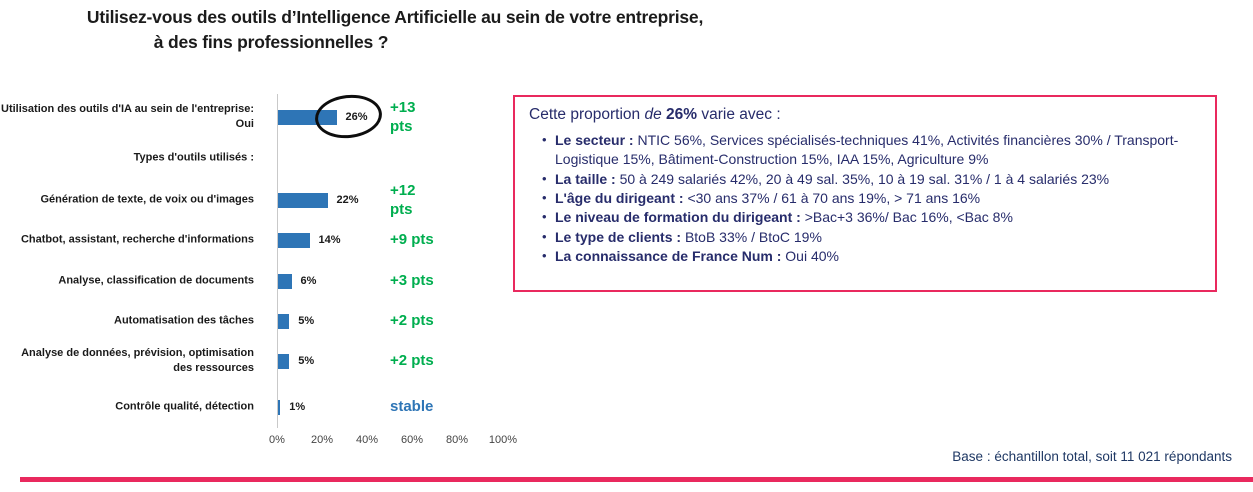 This screenshot has height=492, width=1253. I want to click on bar-area: 26%, so click(323, 117).